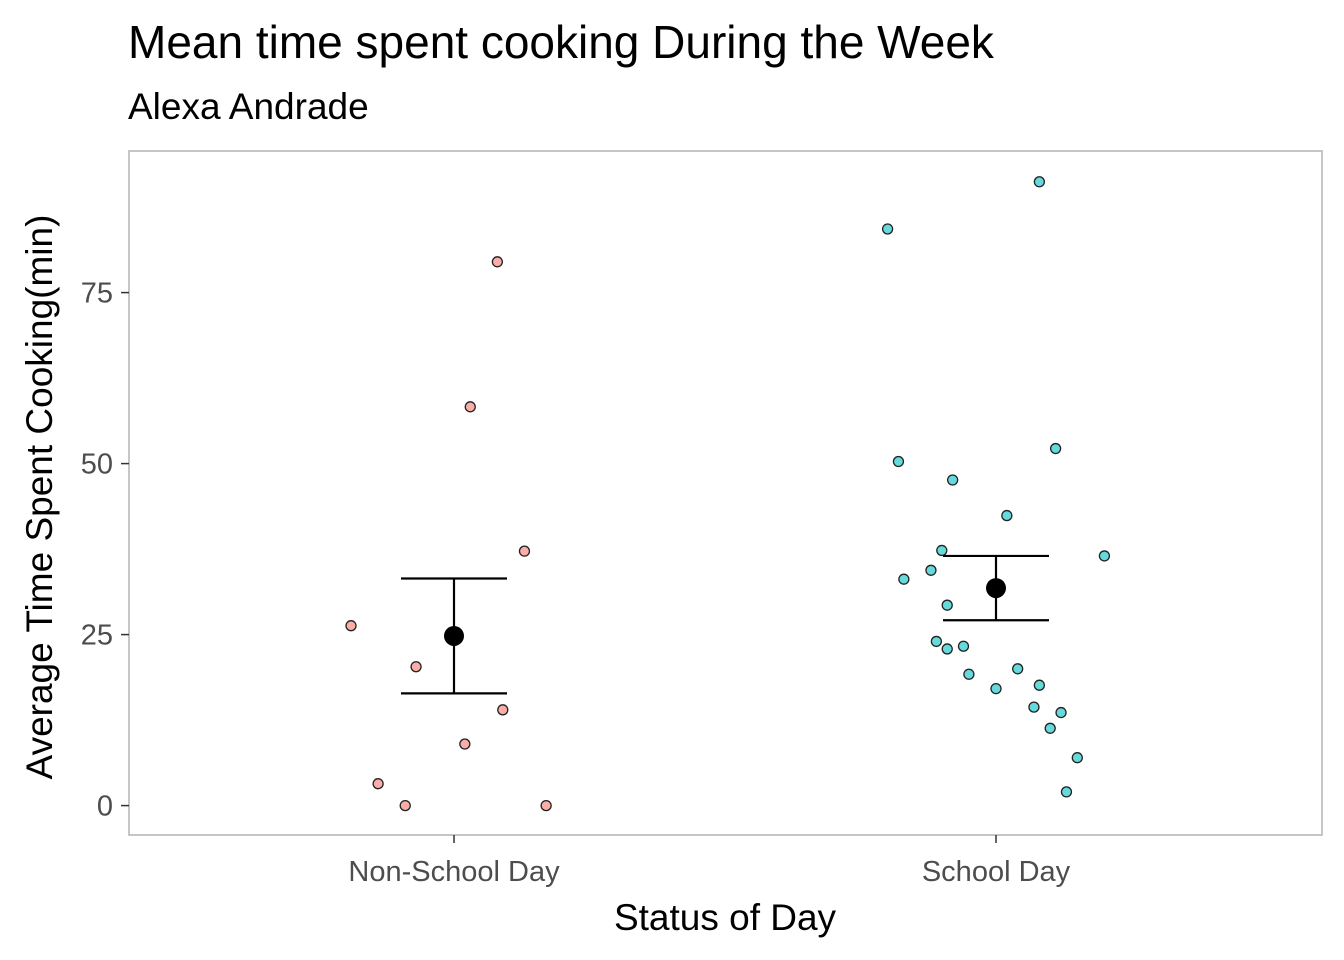 This screenshot has height=960, width=1344. What do you see at coordinates (39, 497) in the screenshot?
I see `y-axis-title: Average Time Spent Cooking(min)` at bounding box center [39, 497].